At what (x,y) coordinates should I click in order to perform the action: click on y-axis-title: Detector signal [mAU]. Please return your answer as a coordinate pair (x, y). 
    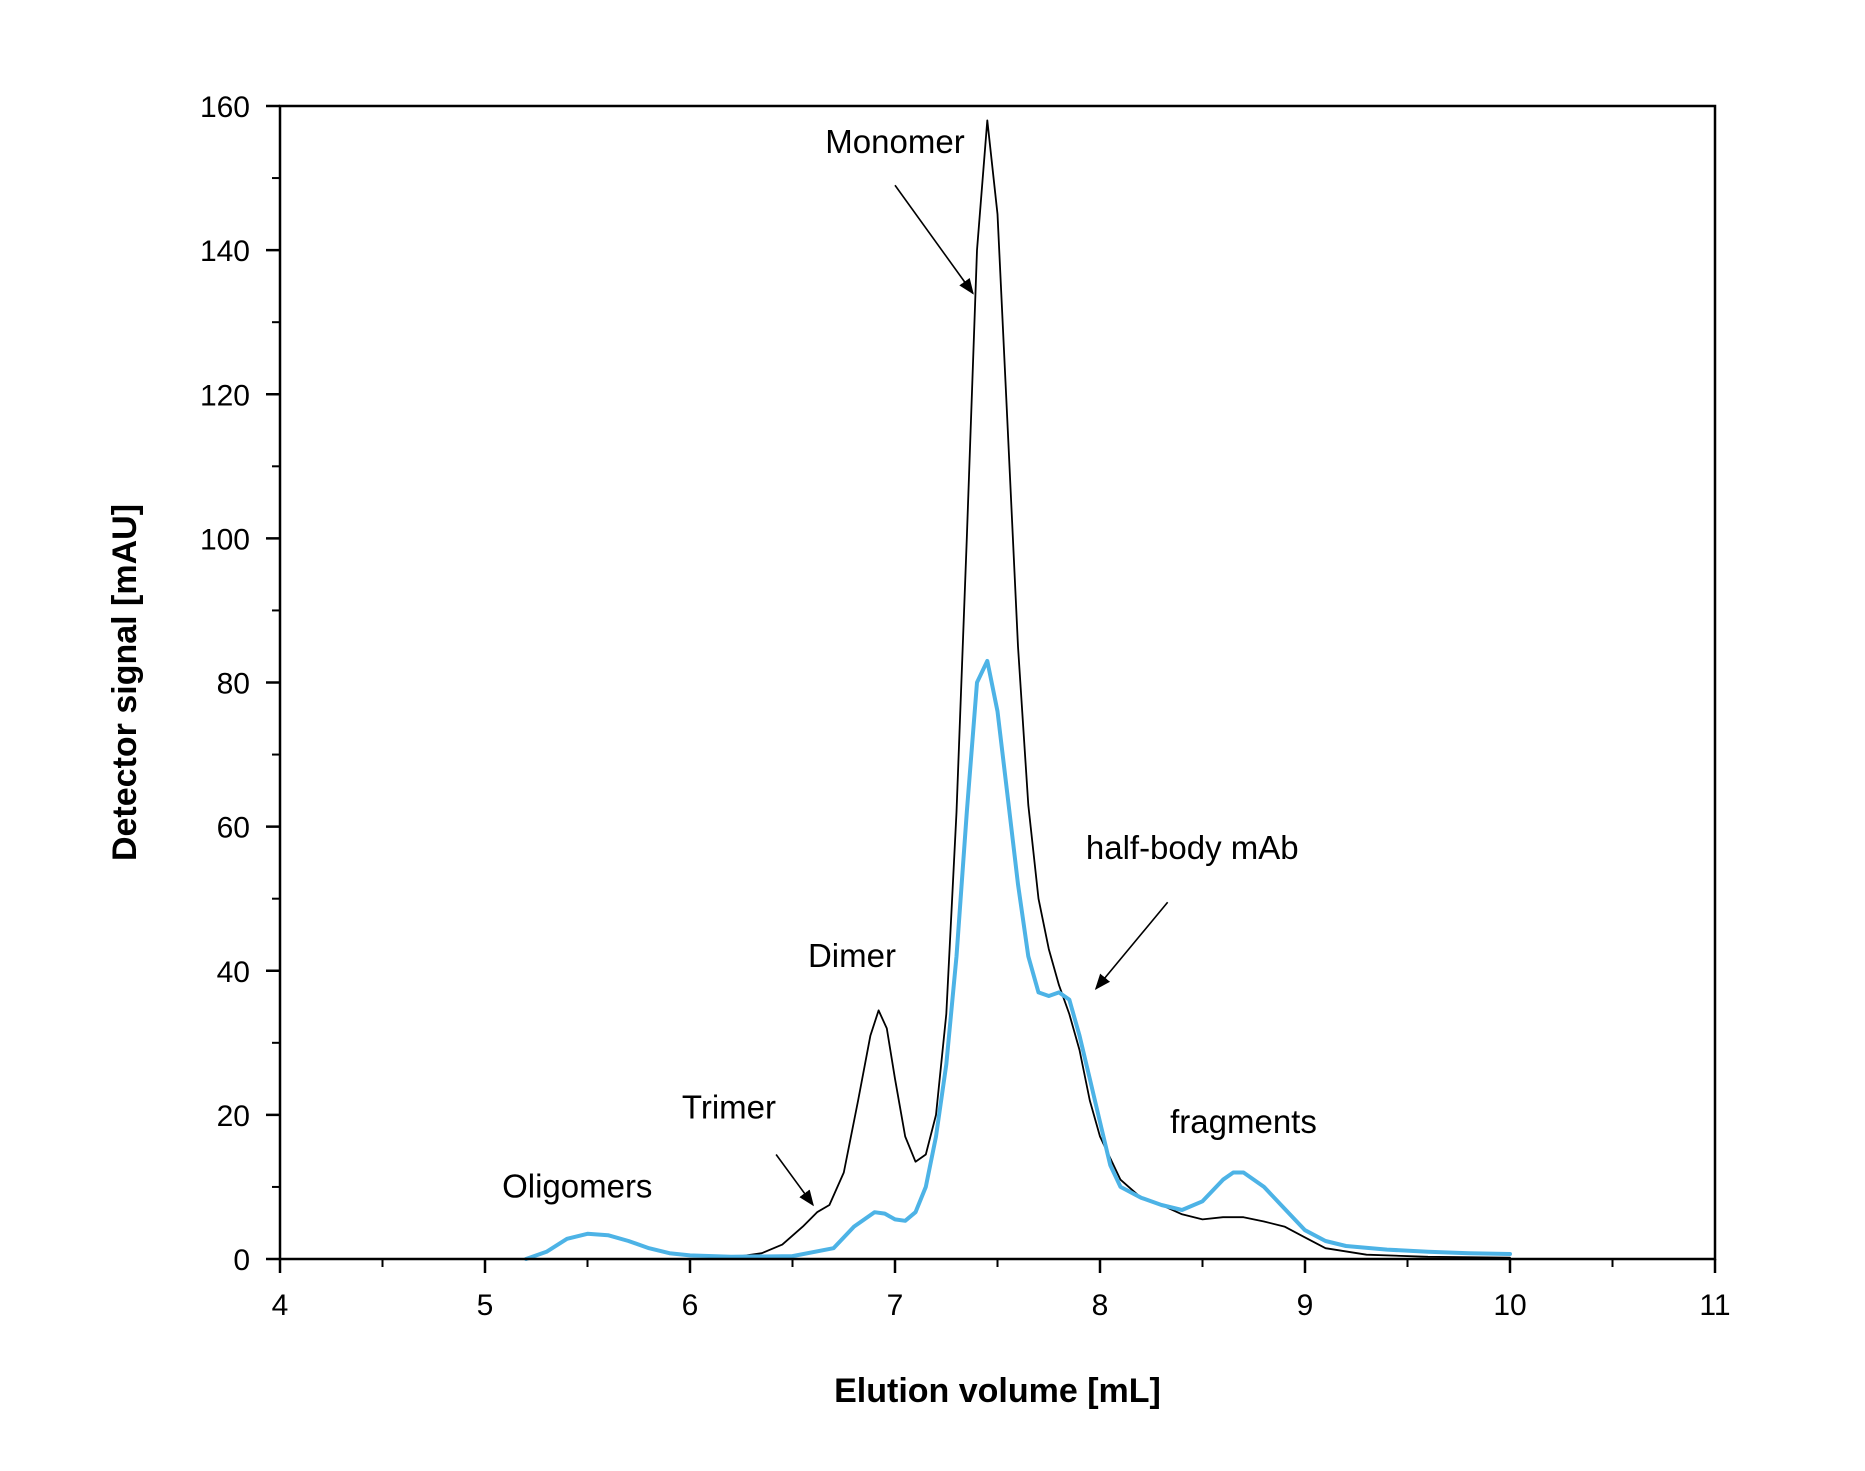
    Looking at the image, I should click on (125, 682).